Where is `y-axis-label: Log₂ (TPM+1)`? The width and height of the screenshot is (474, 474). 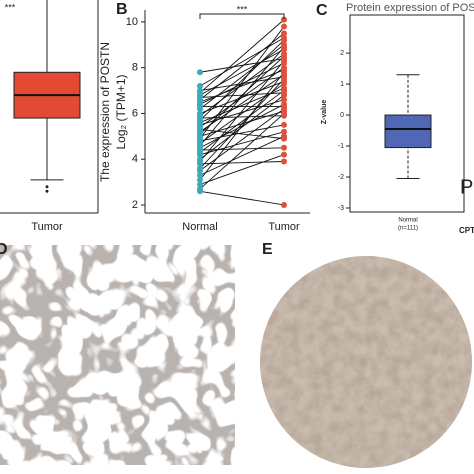 y-axis-label: Log₂ (TPM+1) is located at coordinates (121, 111).